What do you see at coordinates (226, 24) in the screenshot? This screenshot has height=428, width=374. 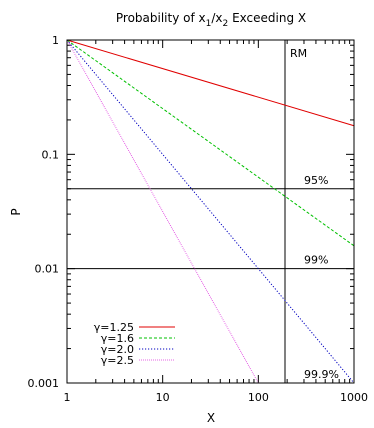 I see `chart-title-sub2: 2` at bounding box center [226, 24].